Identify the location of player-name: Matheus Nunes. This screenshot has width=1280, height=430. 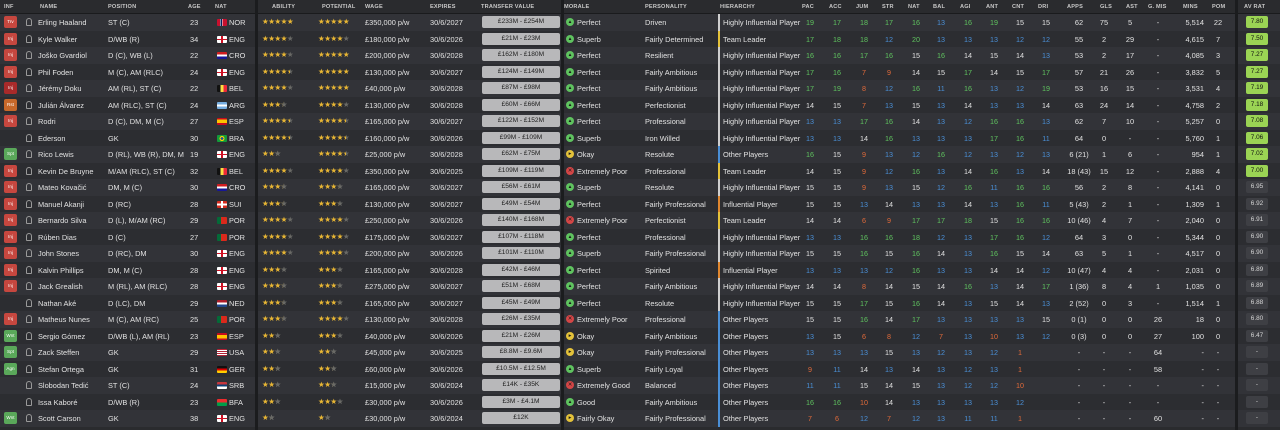
(64, 319).